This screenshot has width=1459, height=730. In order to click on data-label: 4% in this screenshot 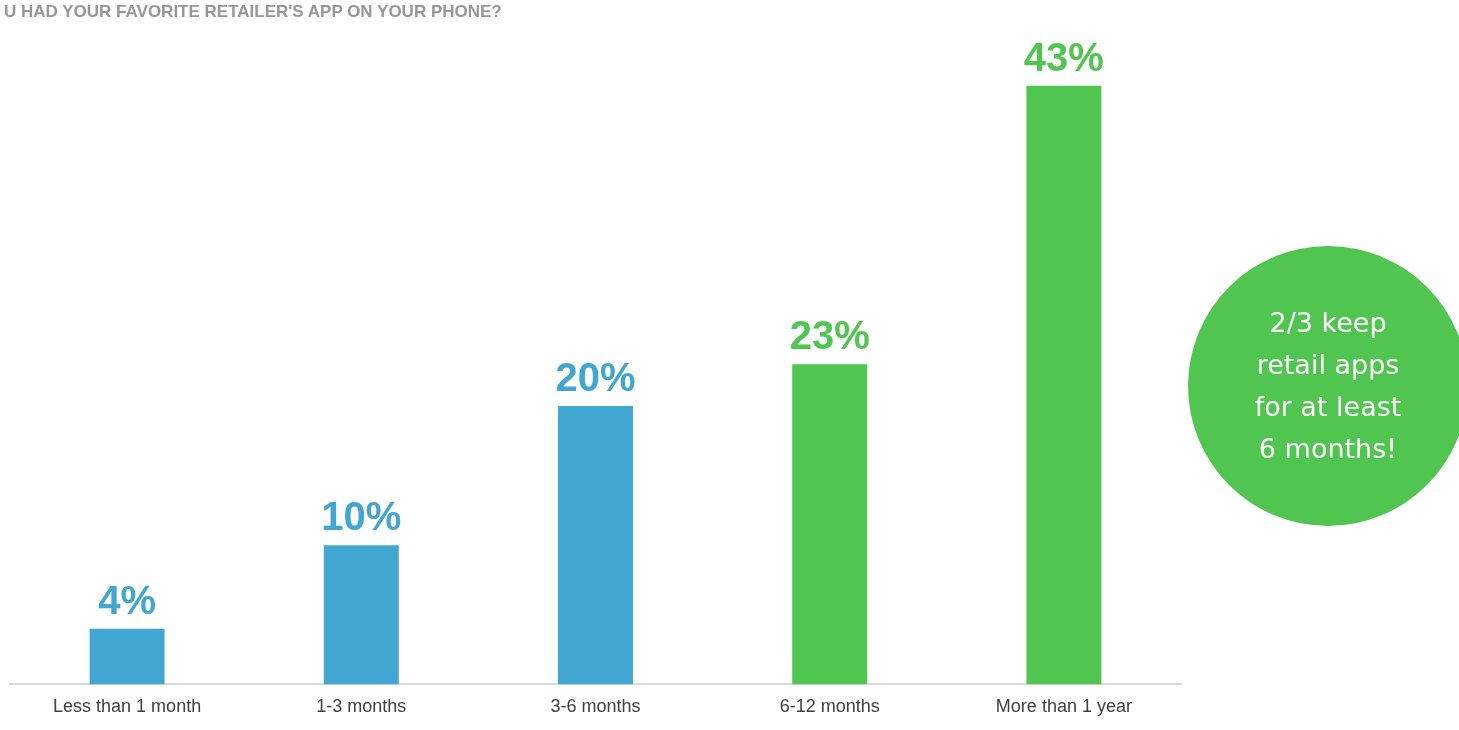, I will do `click(127, 599)`.